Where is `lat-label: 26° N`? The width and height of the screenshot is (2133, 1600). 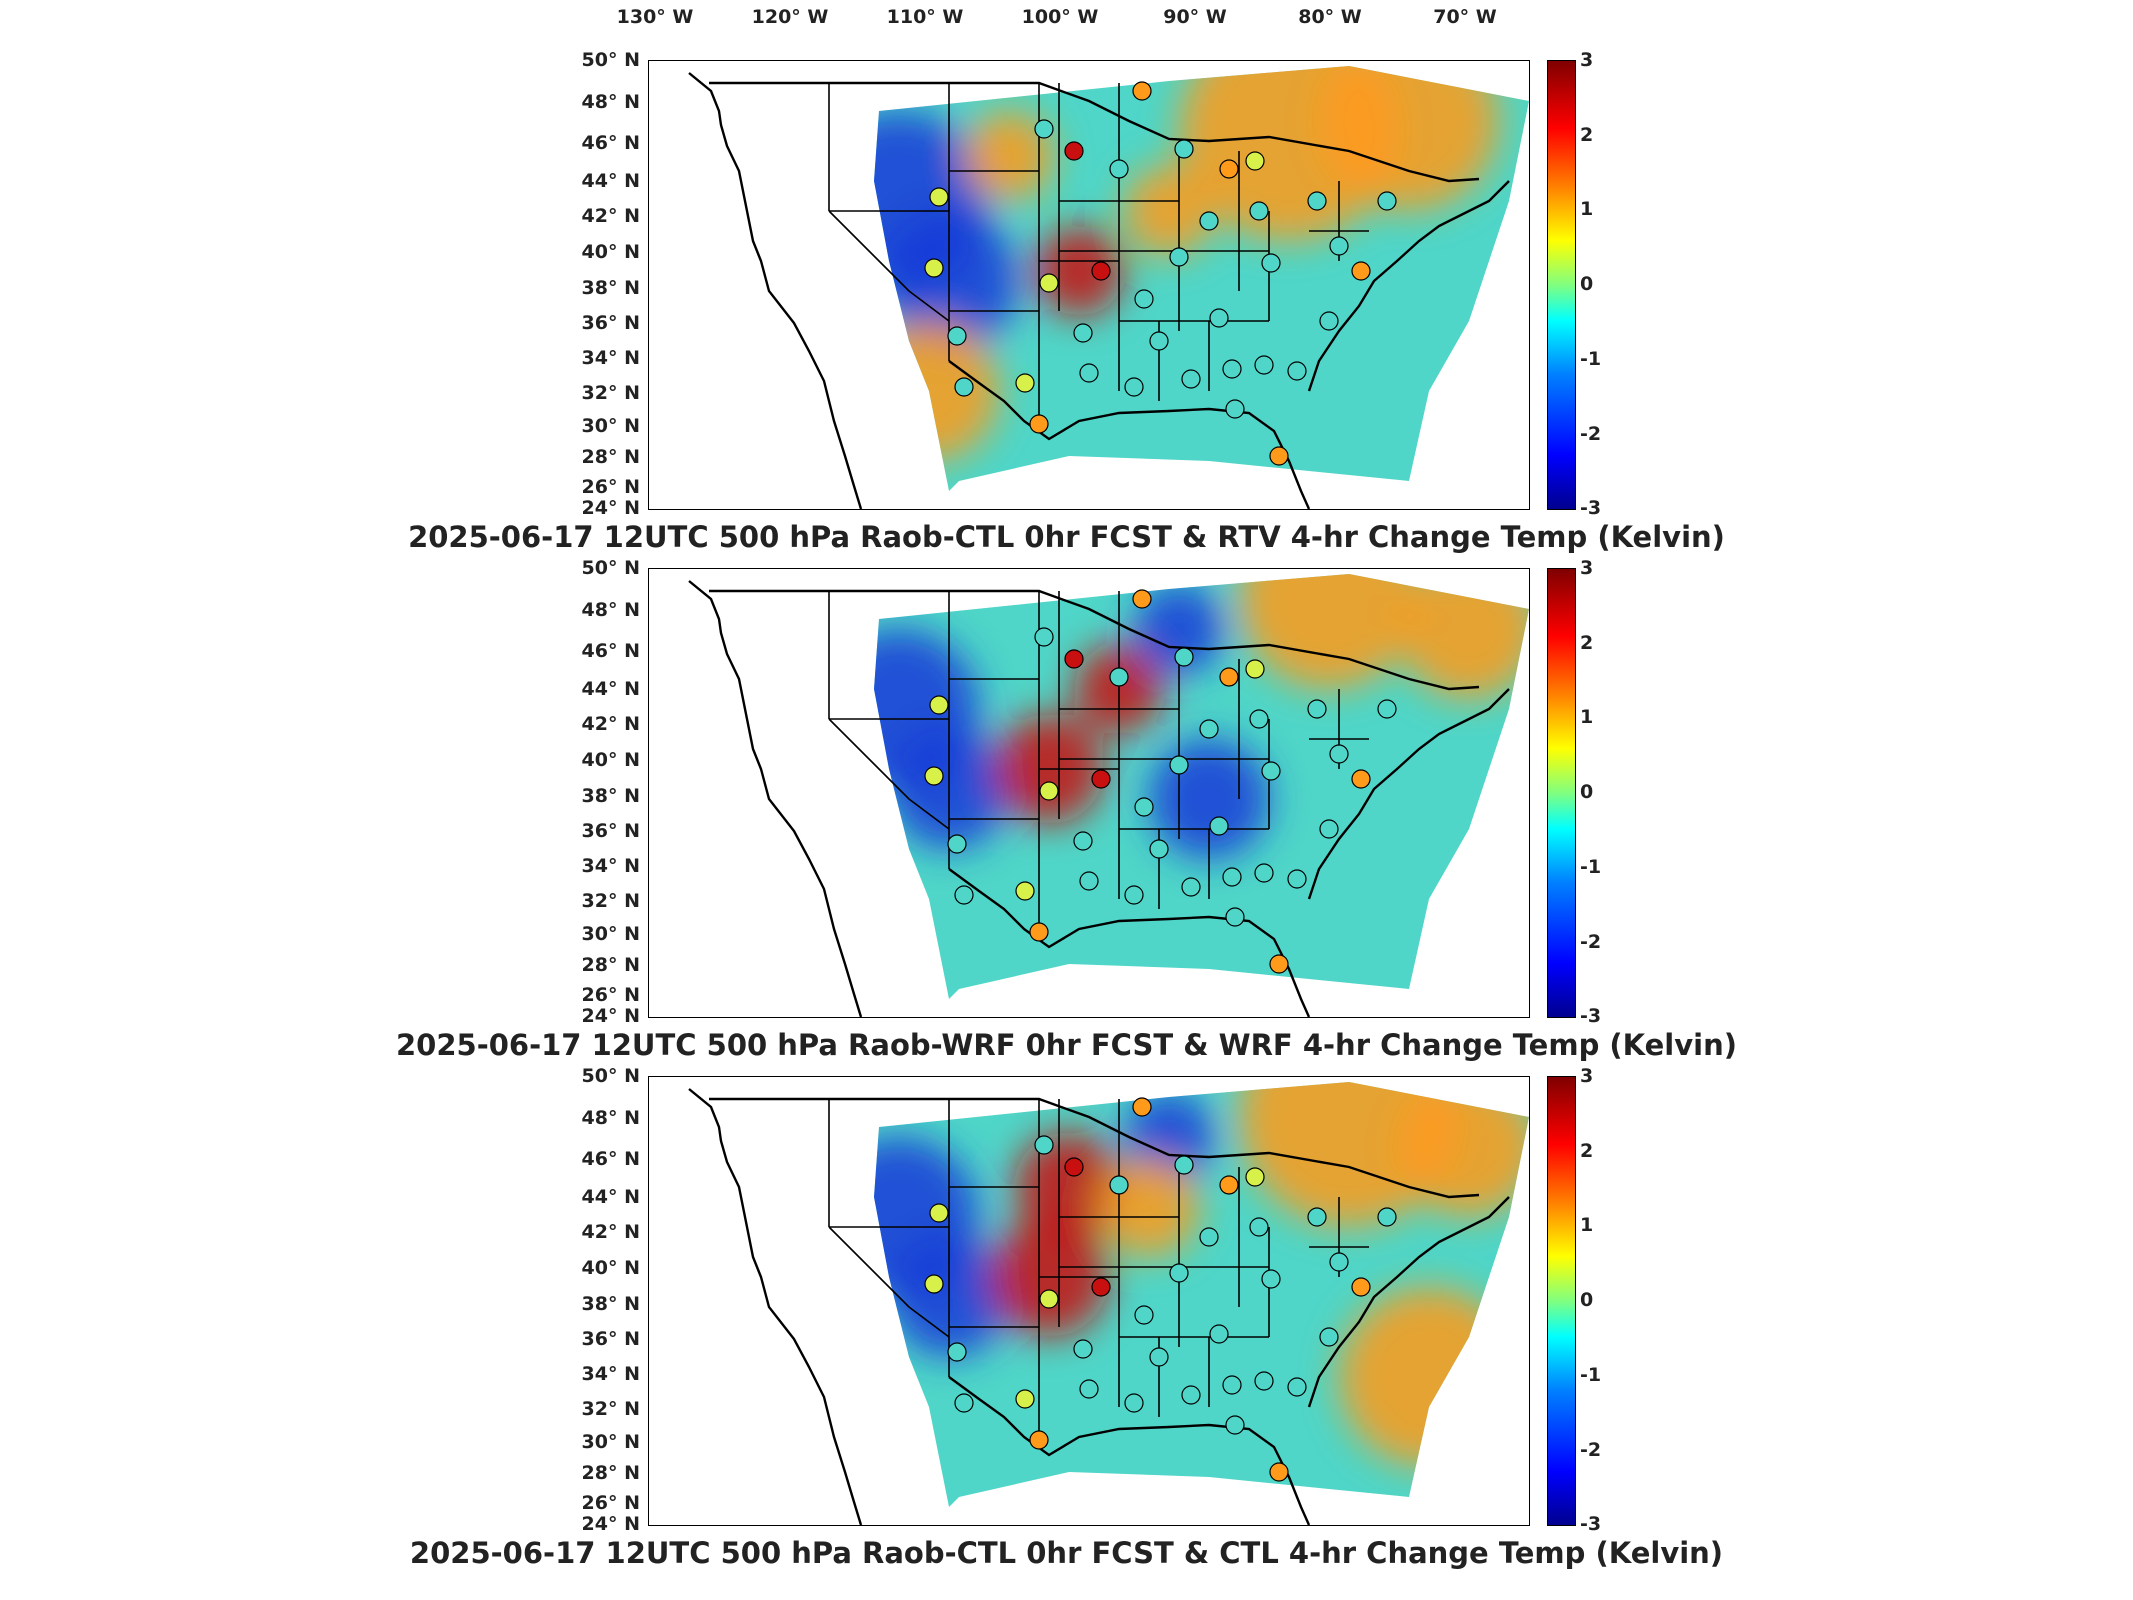 lat-label: 26° N is located at coordinates (610, 1503).